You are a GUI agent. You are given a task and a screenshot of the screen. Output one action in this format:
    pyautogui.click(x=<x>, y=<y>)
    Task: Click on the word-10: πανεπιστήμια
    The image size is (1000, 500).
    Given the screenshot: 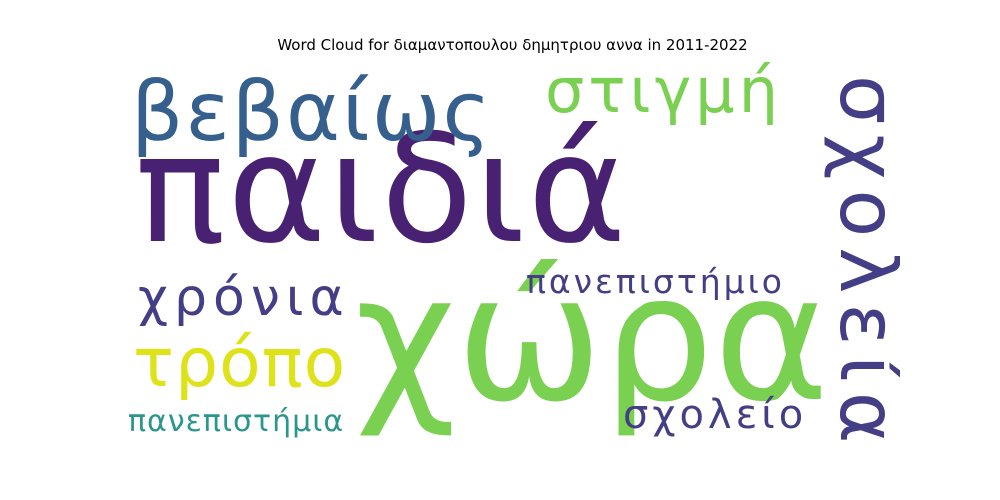 What is the action you would take?
    pyautogui.click(x=236, y=421)
    